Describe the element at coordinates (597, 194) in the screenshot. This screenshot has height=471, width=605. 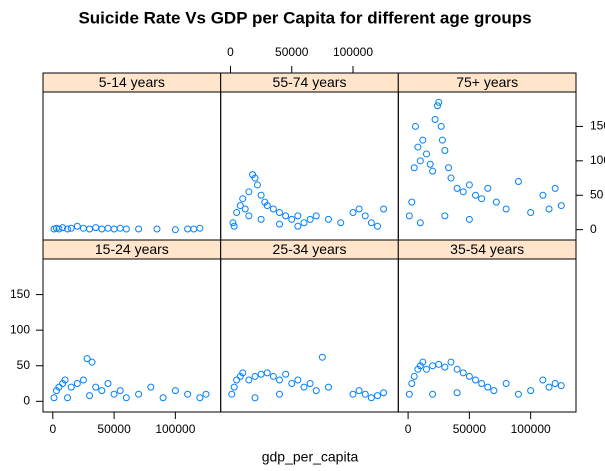
I see `y-tick-label: 50` at that location.